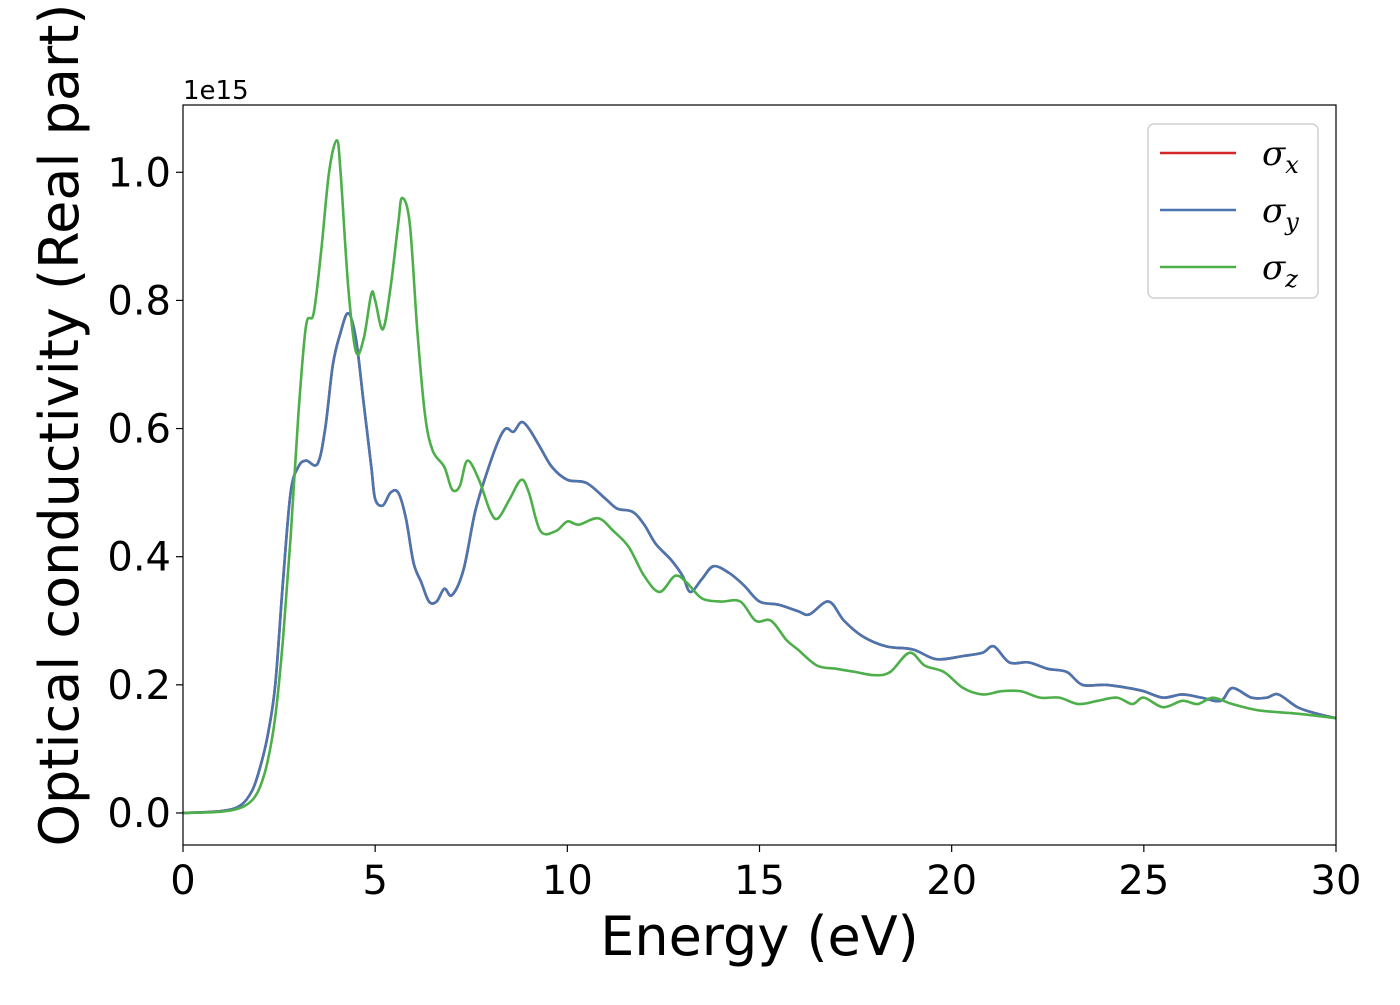 The height and width of the screenshot is (1005, 1400). What do you see at coordinates (1336, 881) in the screenshot?
I see `x-tick-label: 30` at bounding box center [1336, 881].